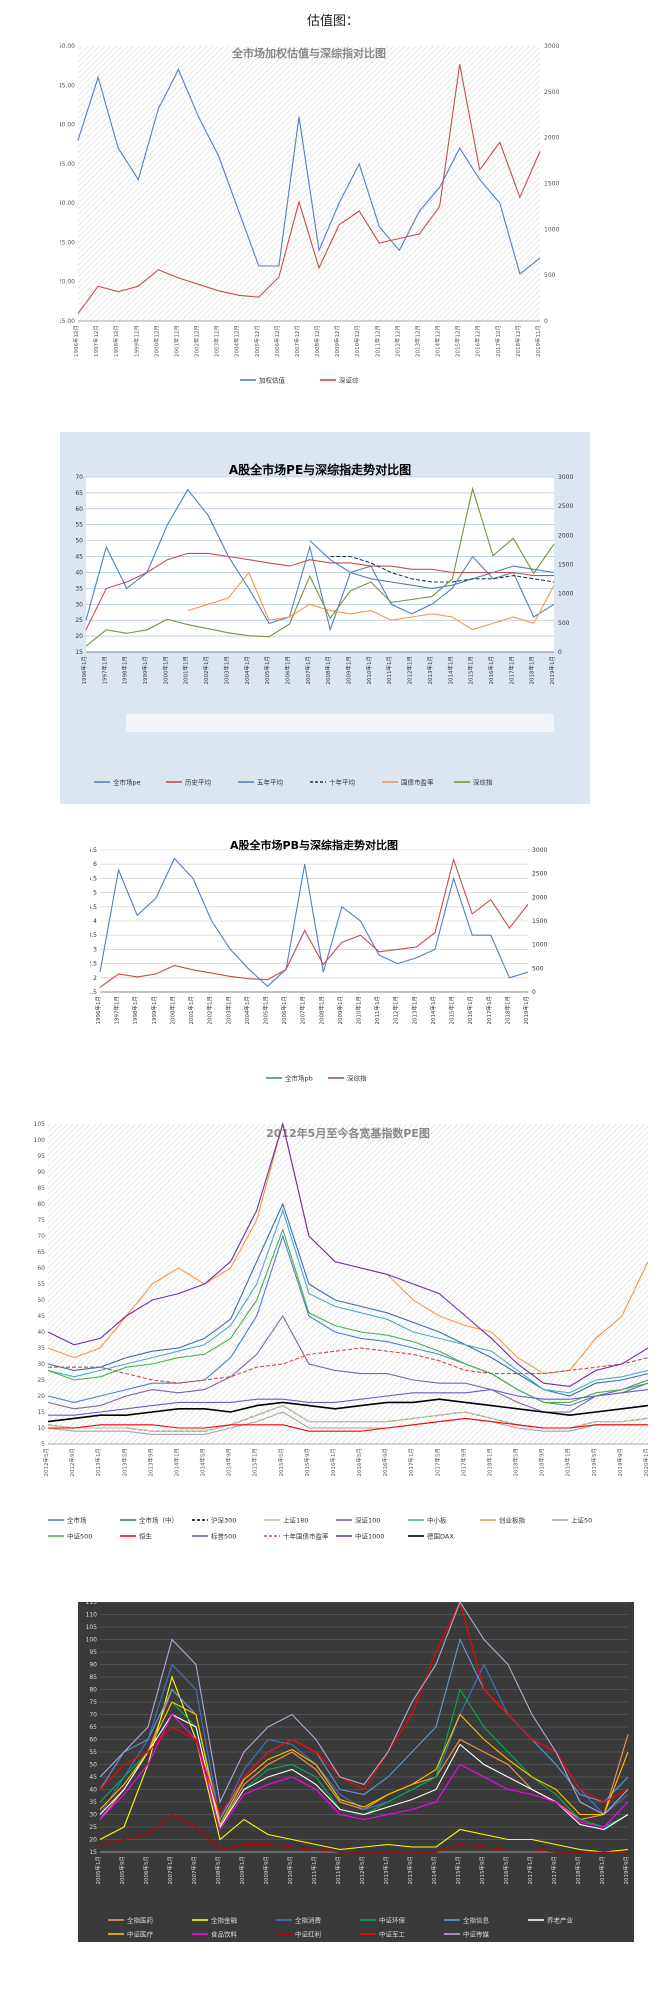  What do you see at coordinates (417, 341) in the screenshot?
I see `x-tick-label: 2013年12月` at bounding box center [417, 341].